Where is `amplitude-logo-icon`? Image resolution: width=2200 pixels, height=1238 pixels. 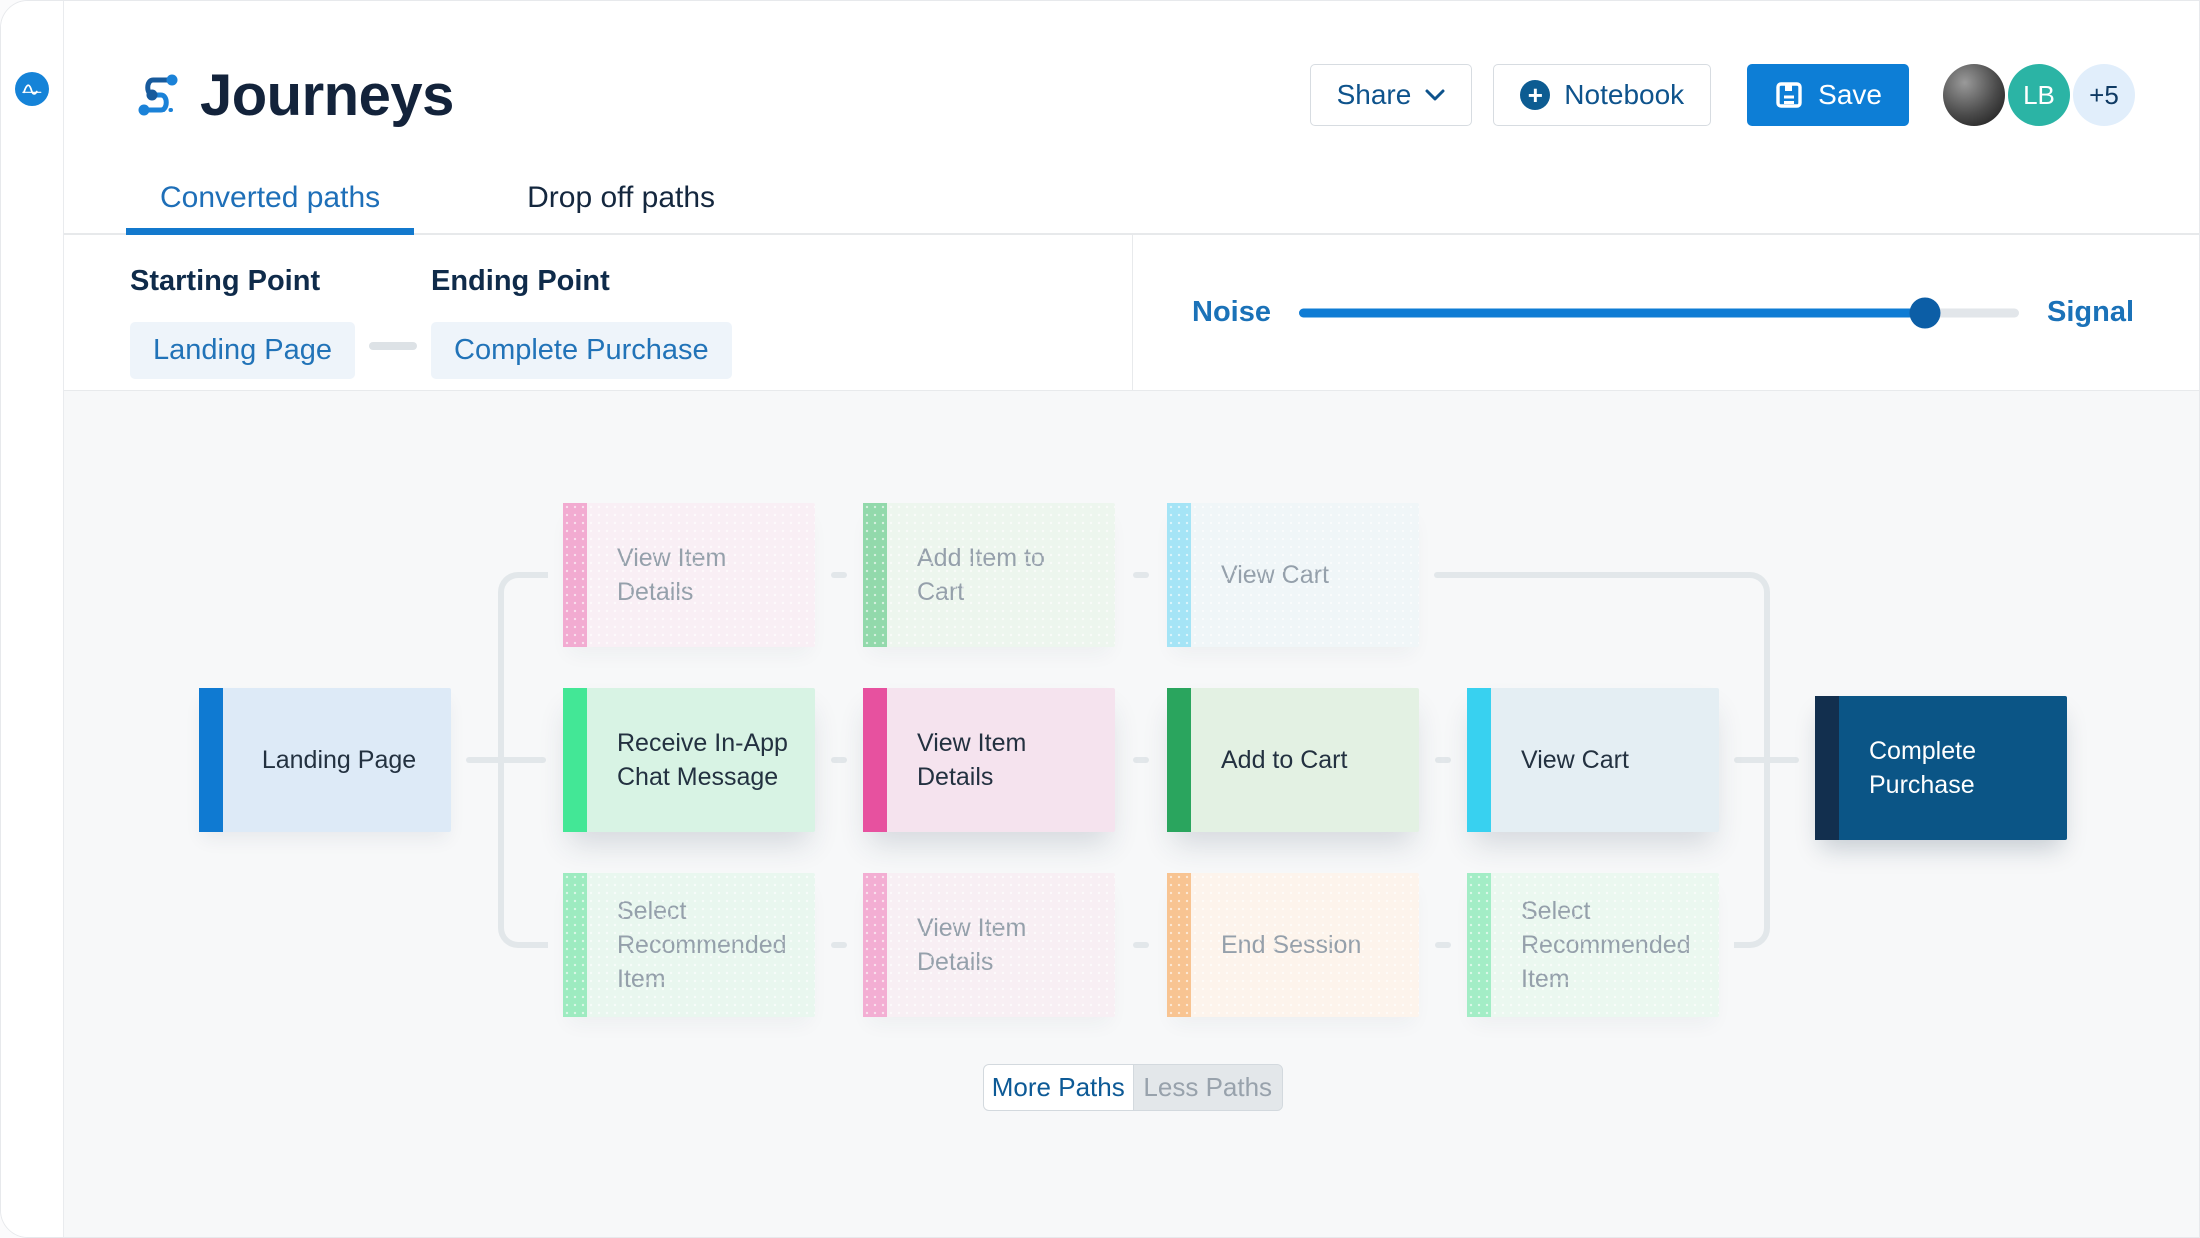 amplitude-logo-icon is located at coordinates (32, 89).